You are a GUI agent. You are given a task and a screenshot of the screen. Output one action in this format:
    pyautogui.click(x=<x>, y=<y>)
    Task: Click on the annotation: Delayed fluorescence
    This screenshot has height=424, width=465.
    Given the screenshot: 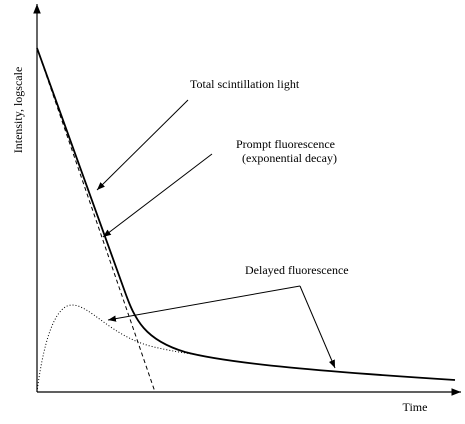 What is the action you would take?
    pyautogui.click(x=297, y=270)
    